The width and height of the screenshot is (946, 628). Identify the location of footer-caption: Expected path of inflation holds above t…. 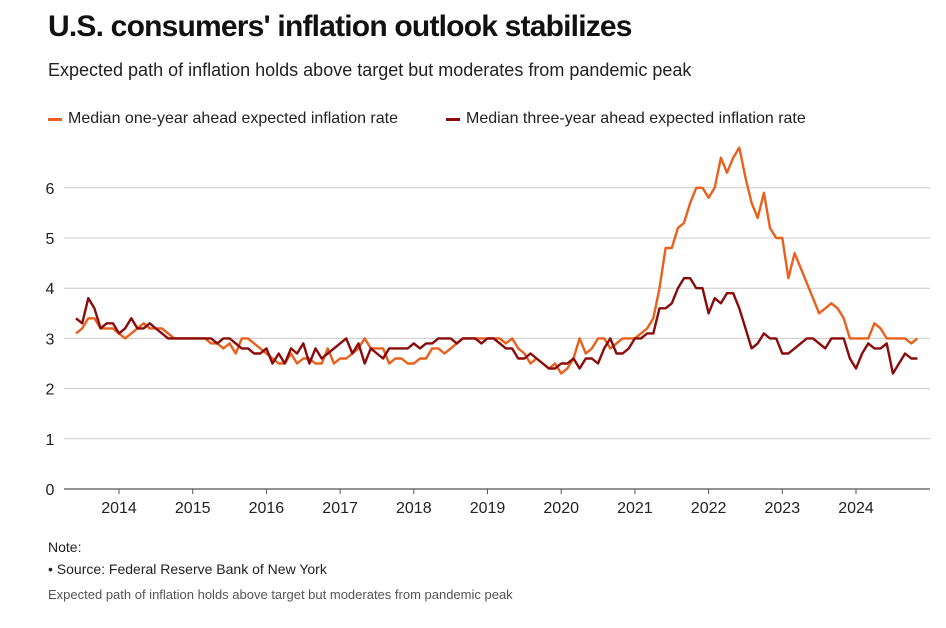
(280, 594).